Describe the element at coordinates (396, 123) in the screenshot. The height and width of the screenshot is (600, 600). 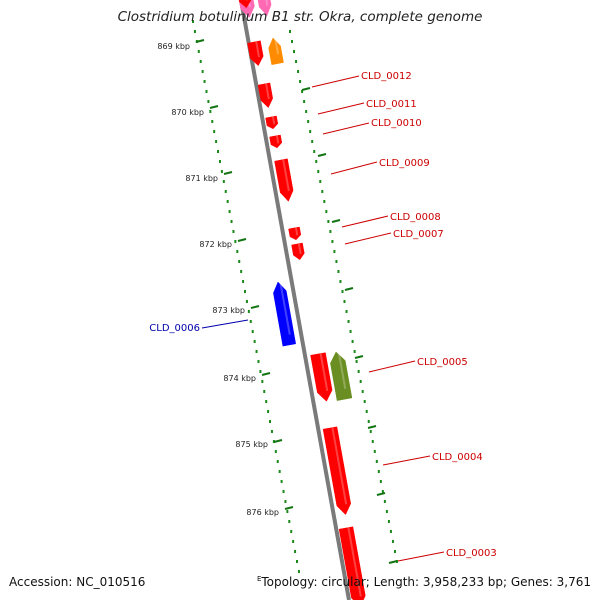
I see `gene-label-cld-0010: CLD_0010` at that location.